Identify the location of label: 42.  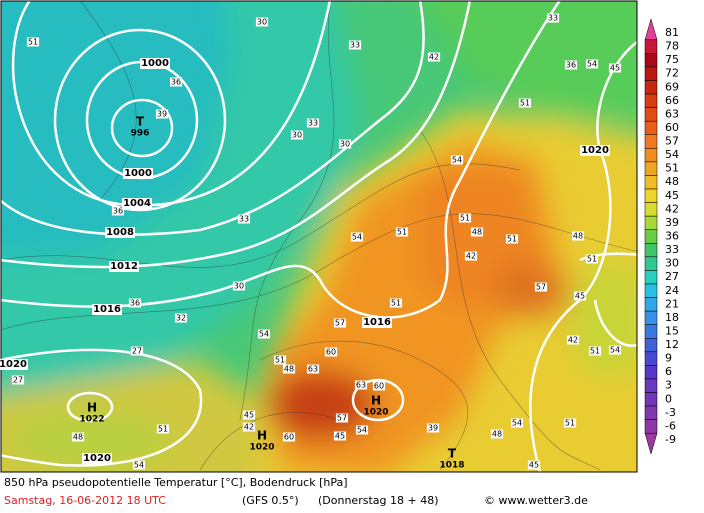
(471, 256).